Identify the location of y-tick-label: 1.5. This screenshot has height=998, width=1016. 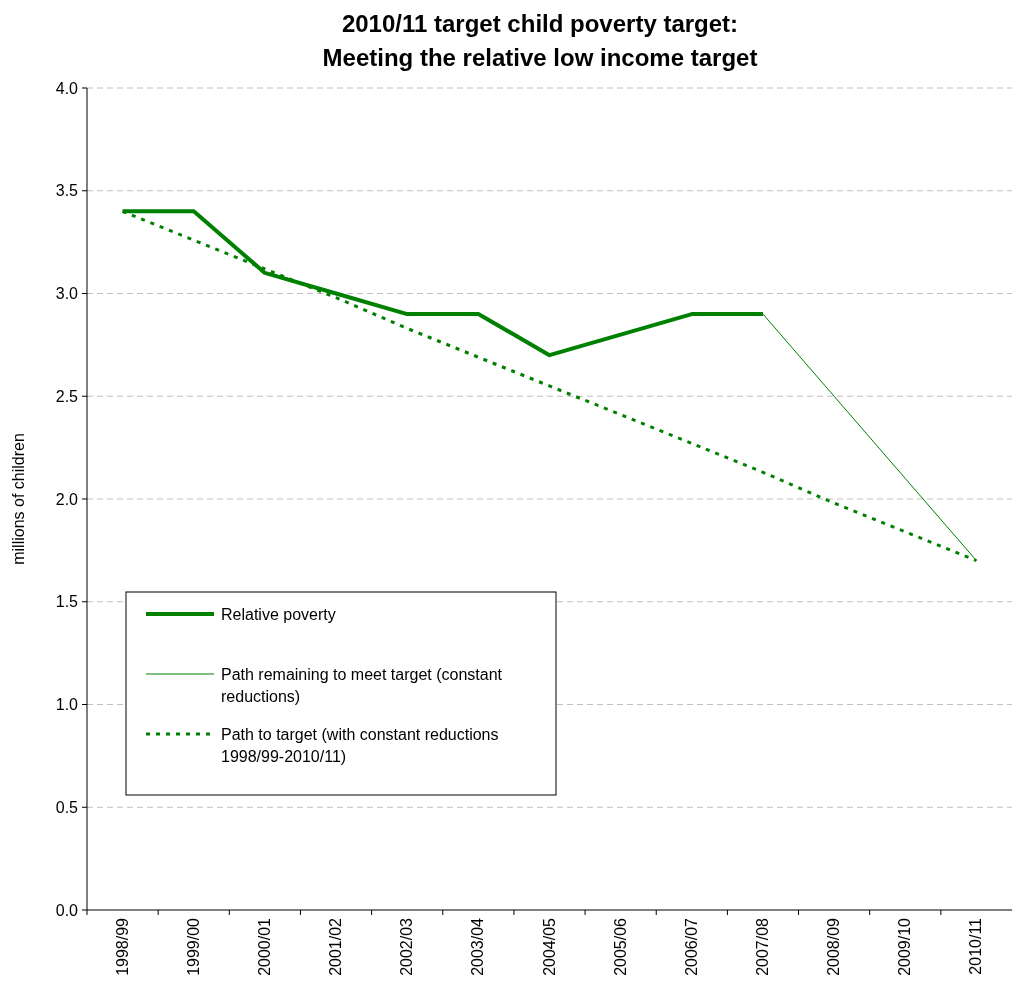
(67, 602).